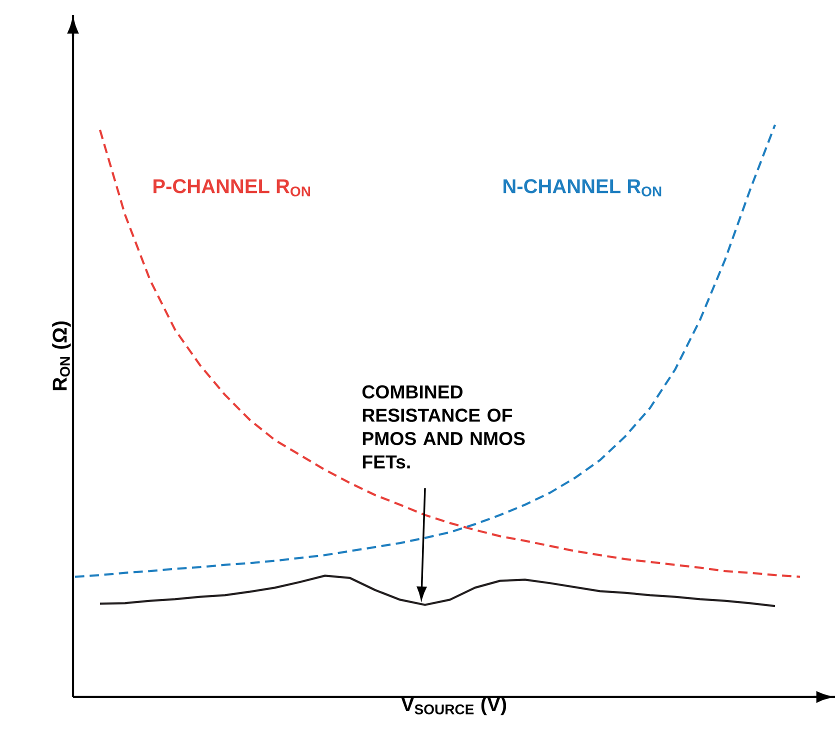 The width and height of the screenshot is (838, 755). I want to click on series-label: P-CHANNEL R$_{ON}$, so click(232, 187).